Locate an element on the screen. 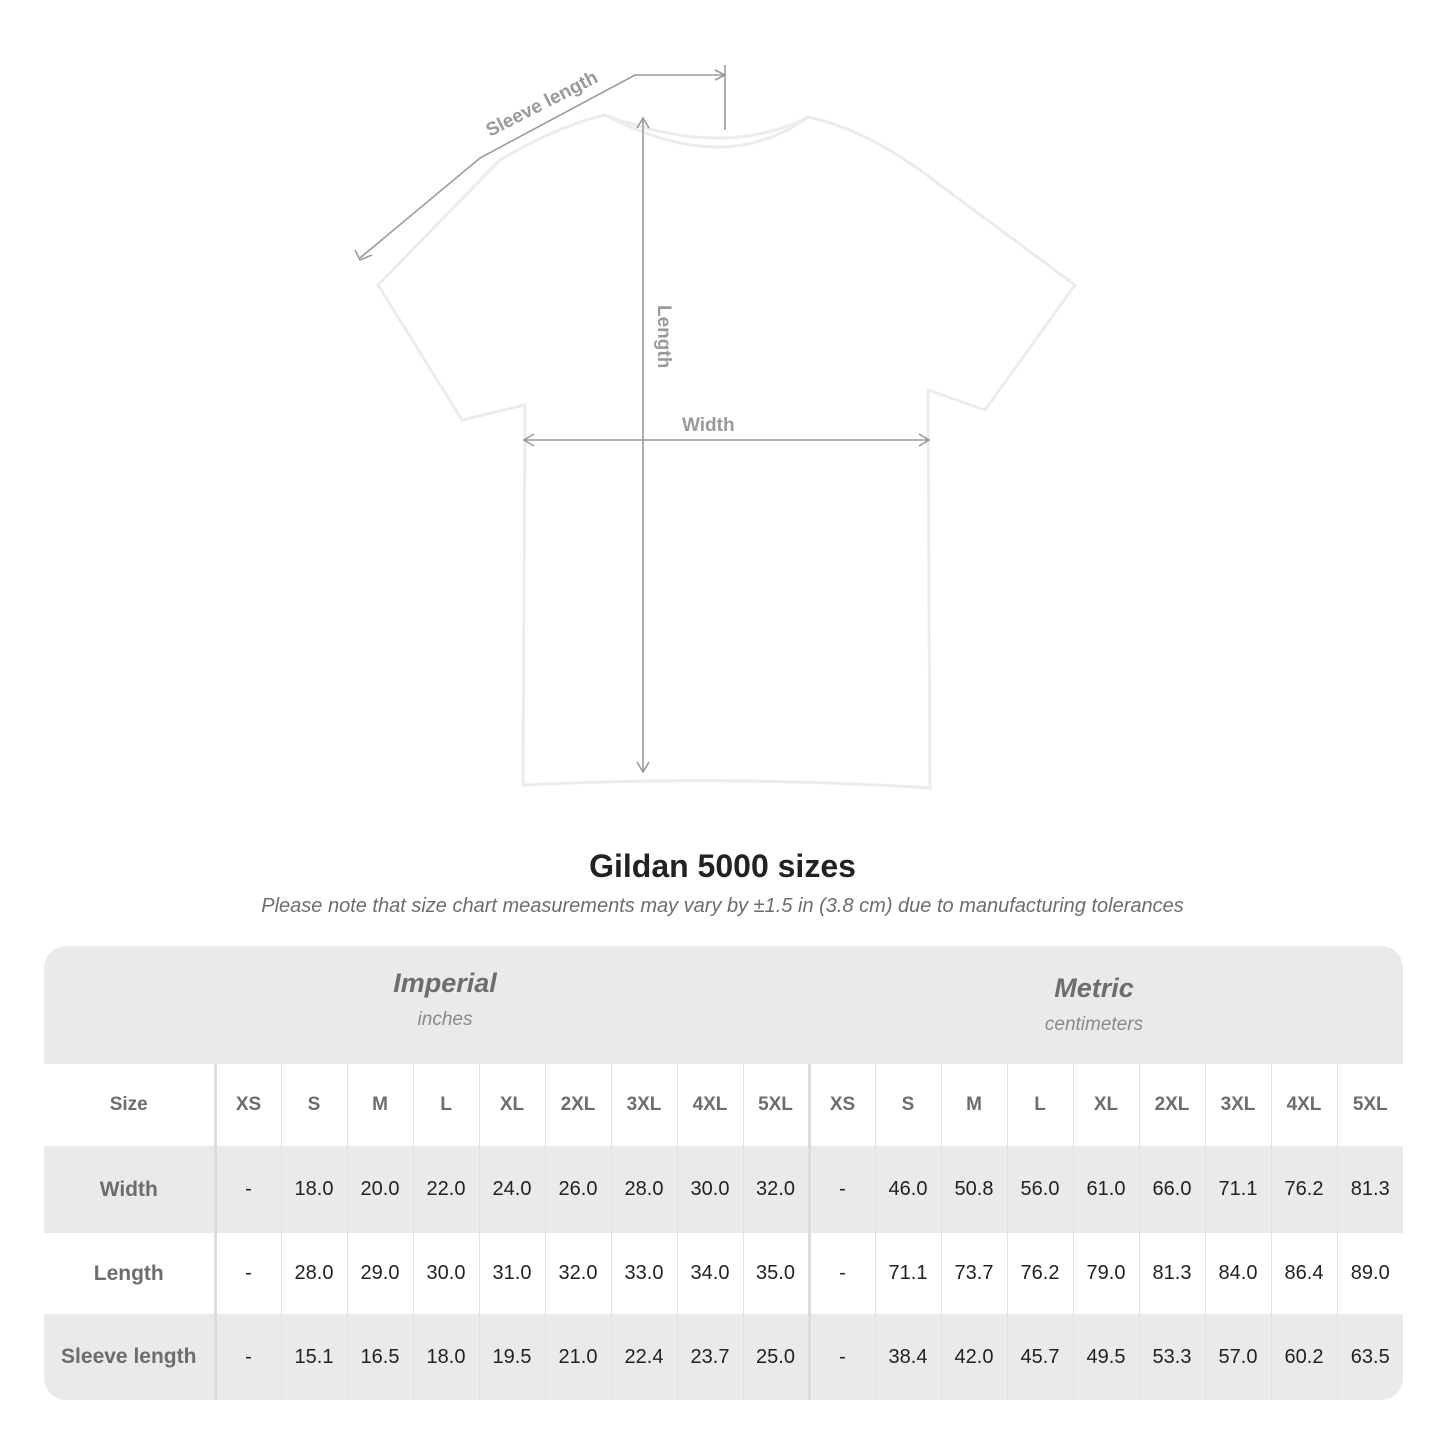 The height and width of the screenshot is (1445, 1445). imperial-cell: 16.5 is located at coordinates (379, 1357).